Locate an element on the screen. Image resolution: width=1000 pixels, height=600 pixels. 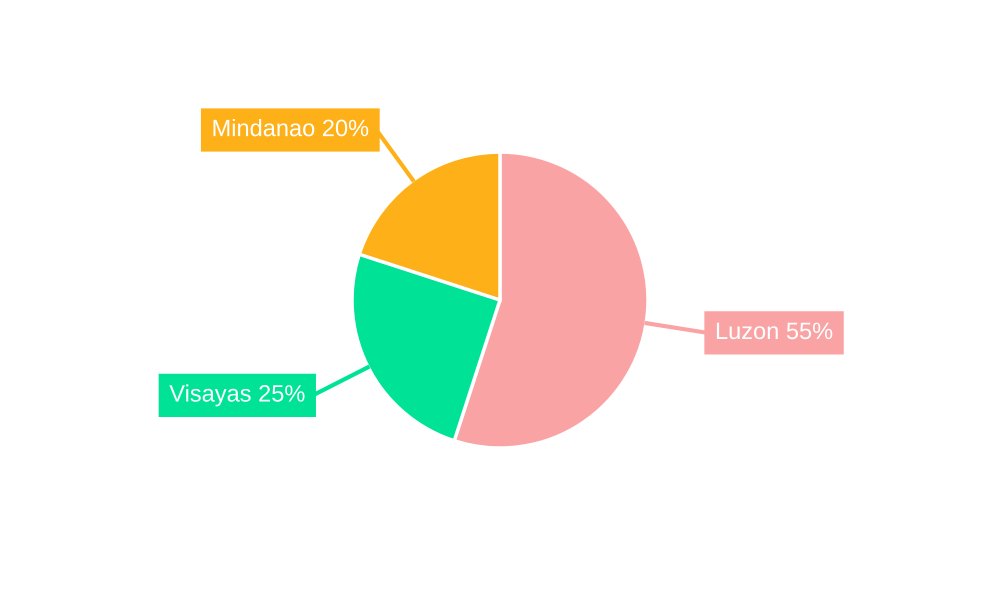
slice-label: Visayas 25% is located at coordinates (237, 395).